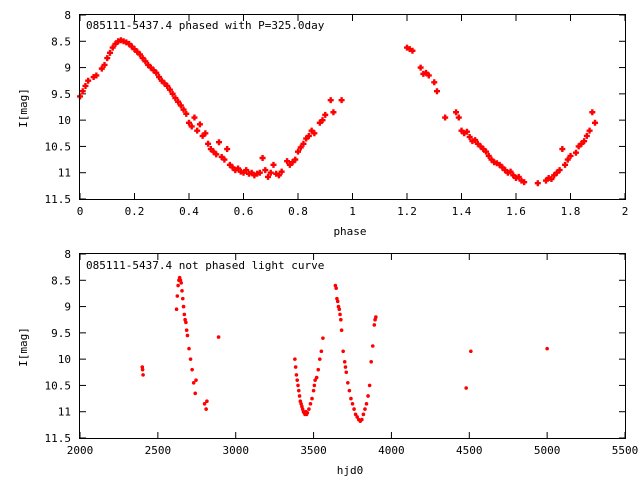  Describe the element at coordinates (58, 438) in the screenshot. I see `y-tick-label: 11.5` at that location.